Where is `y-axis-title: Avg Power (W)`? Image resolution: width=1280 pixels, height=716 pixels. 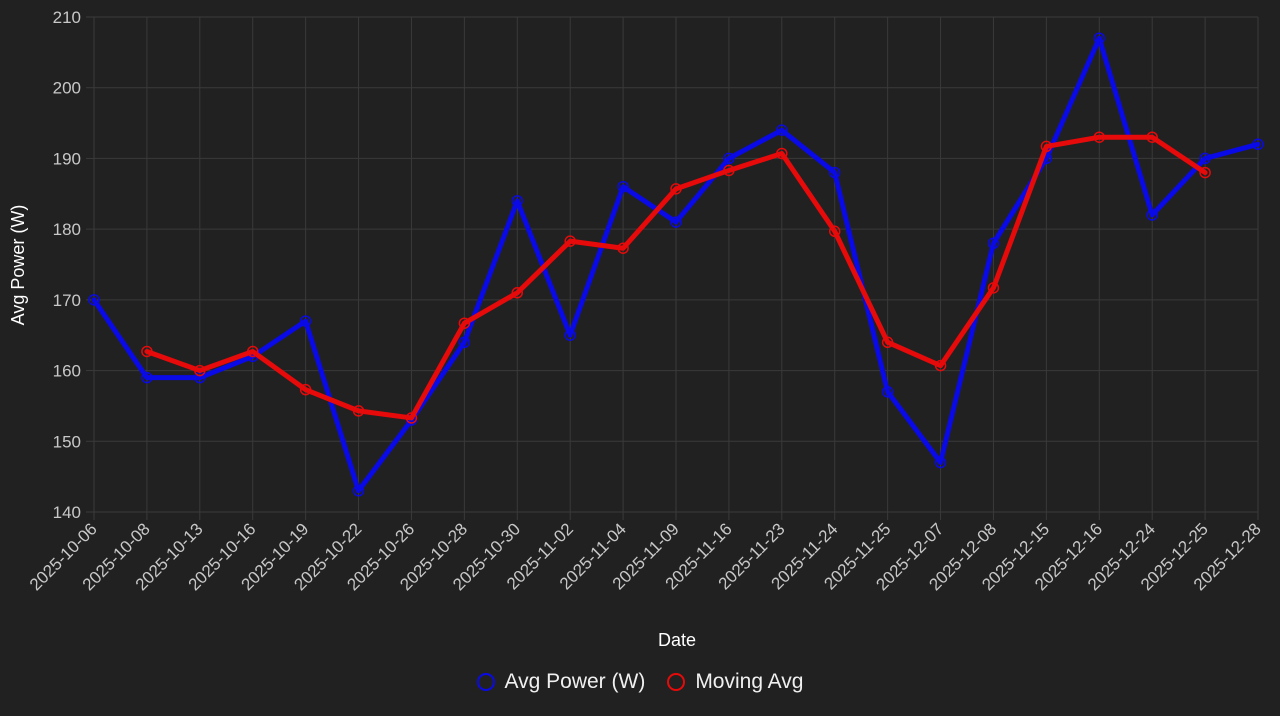
y-axis-title: Avg Power (W) is located at coordinates (18, 265).